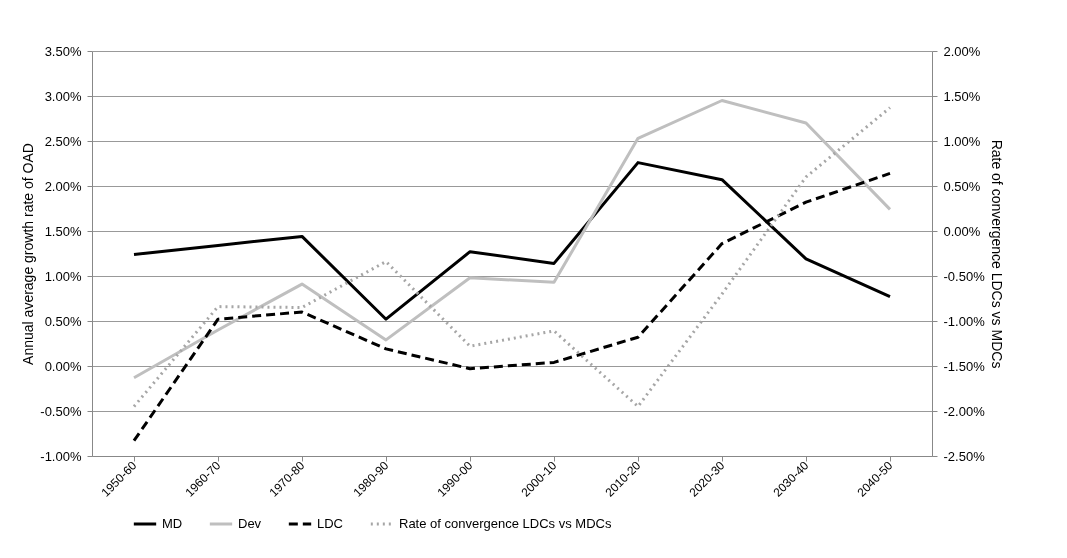  What do you see at coordinates (964, 321) in the screenshot?
I see `y2-tick-label: -1.00%` at bounding box center [964, 321].